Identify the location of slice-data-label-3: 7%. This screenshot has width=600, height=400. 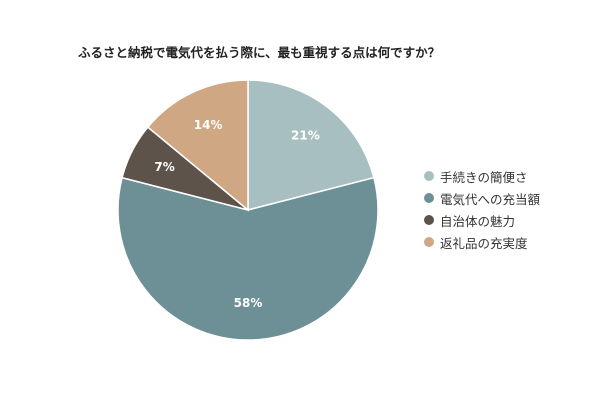
(164, 167).